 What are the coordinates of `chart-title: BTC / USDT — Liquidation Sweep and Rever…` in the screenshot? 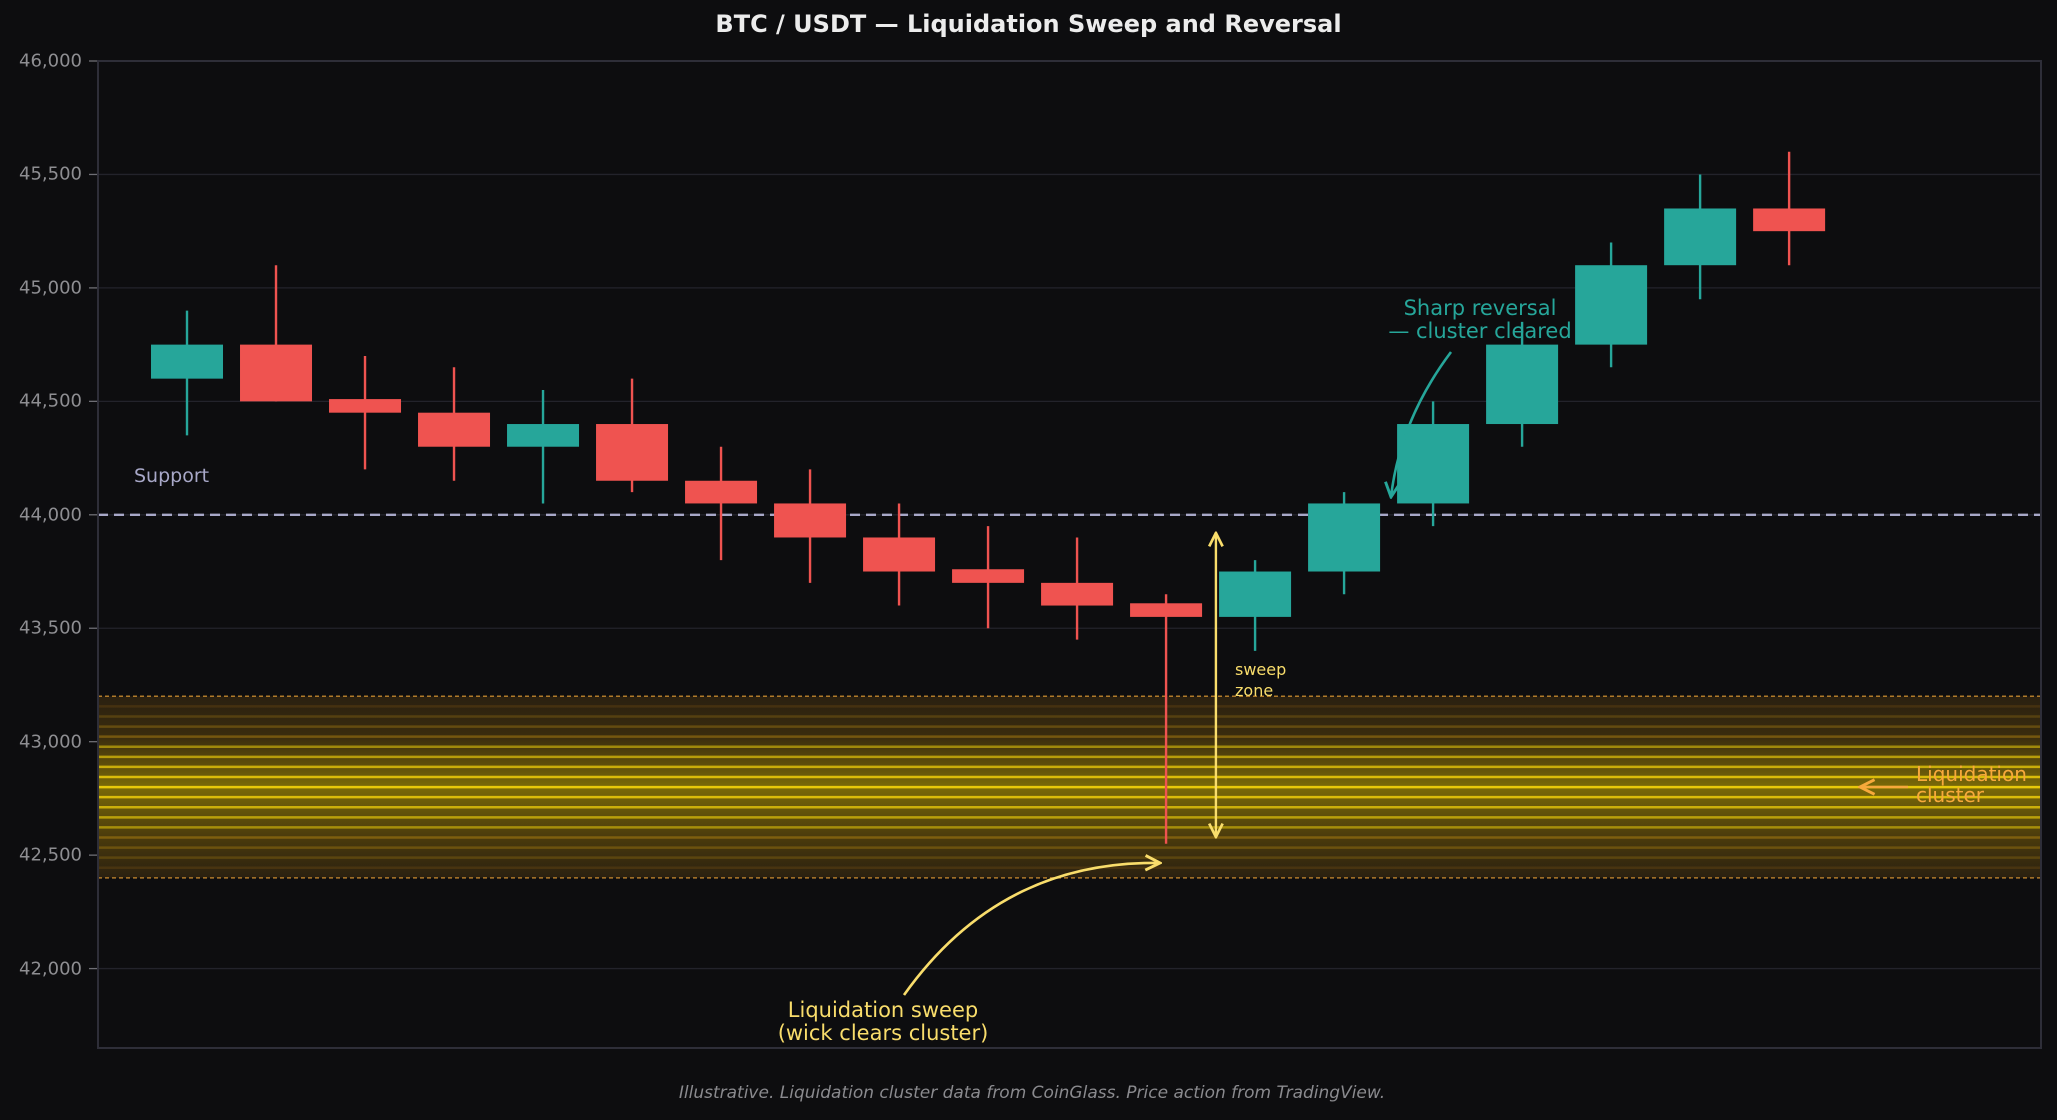 It's located at (1028, 24).